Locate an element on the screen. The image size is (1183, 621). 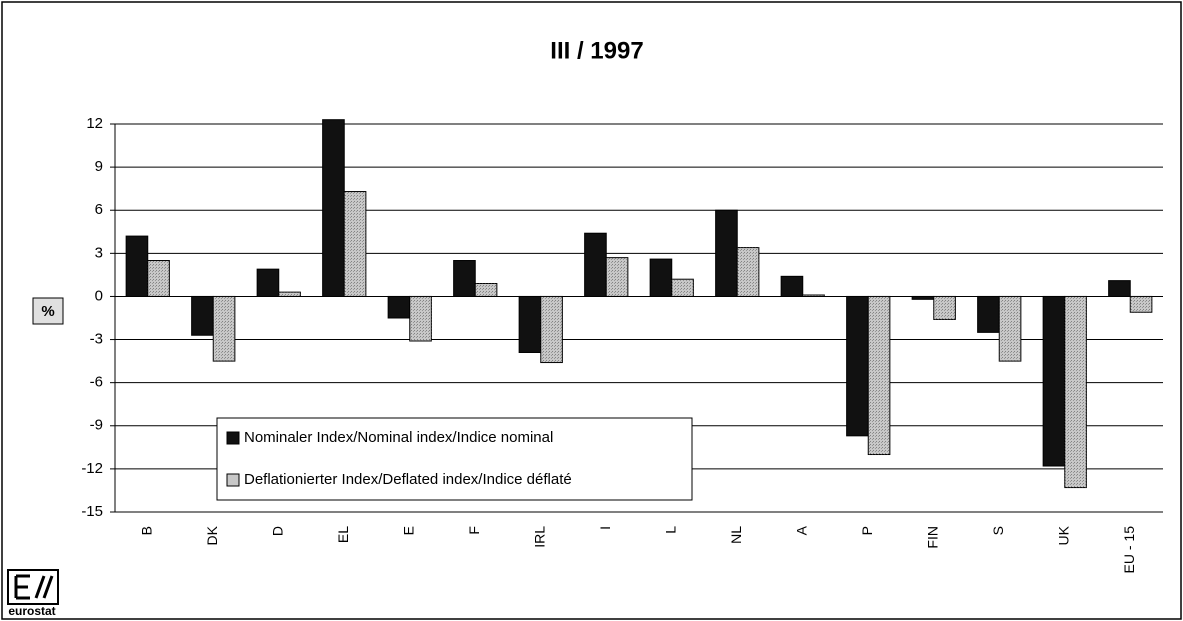
x-tick-label: NL is located at coordinates (736, 535).